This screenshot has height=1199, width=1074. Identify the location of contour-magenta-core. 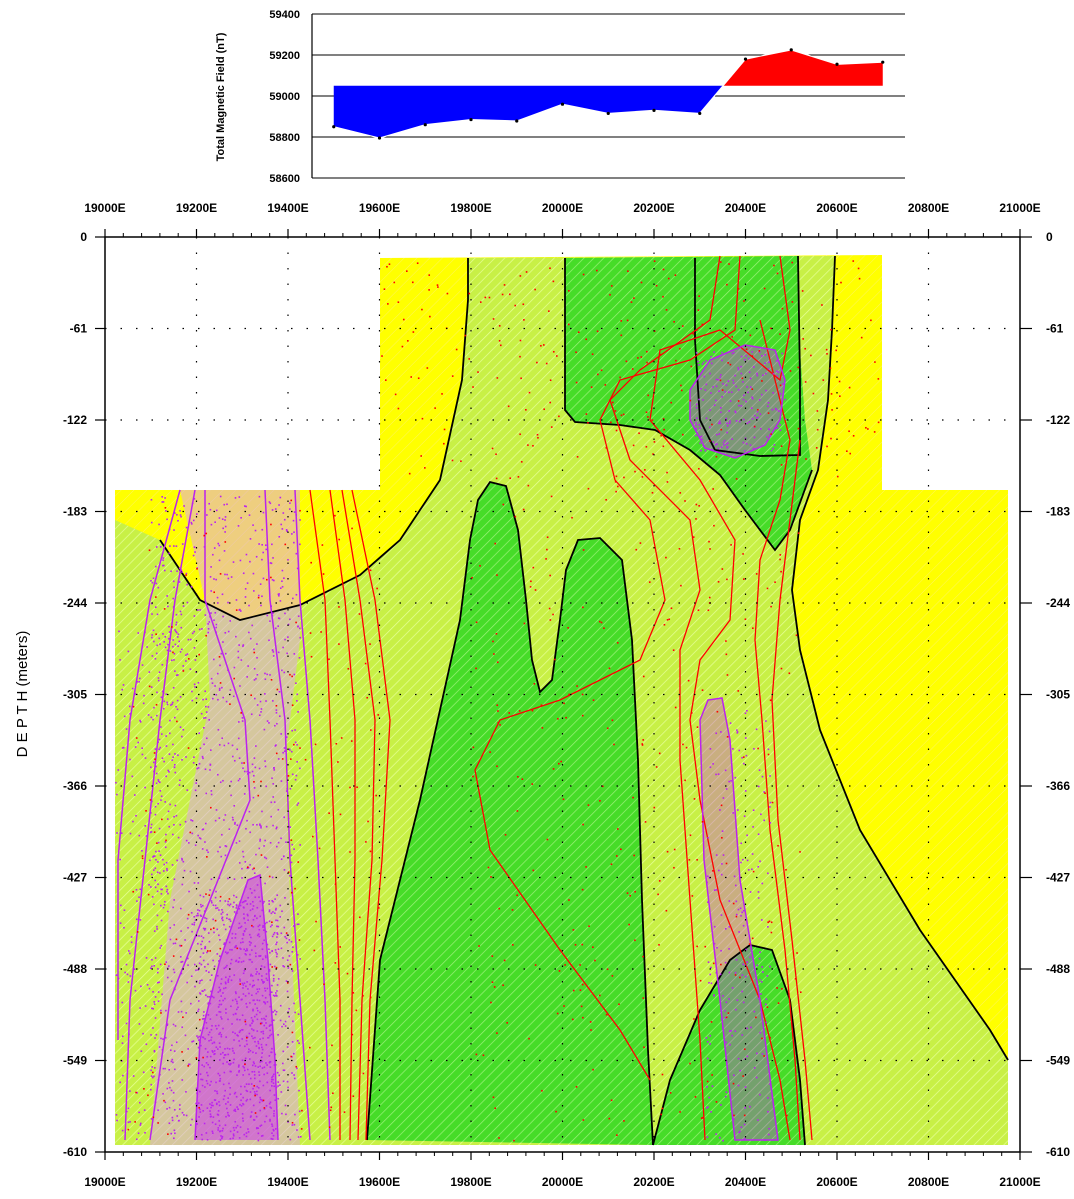
(236, 1007).